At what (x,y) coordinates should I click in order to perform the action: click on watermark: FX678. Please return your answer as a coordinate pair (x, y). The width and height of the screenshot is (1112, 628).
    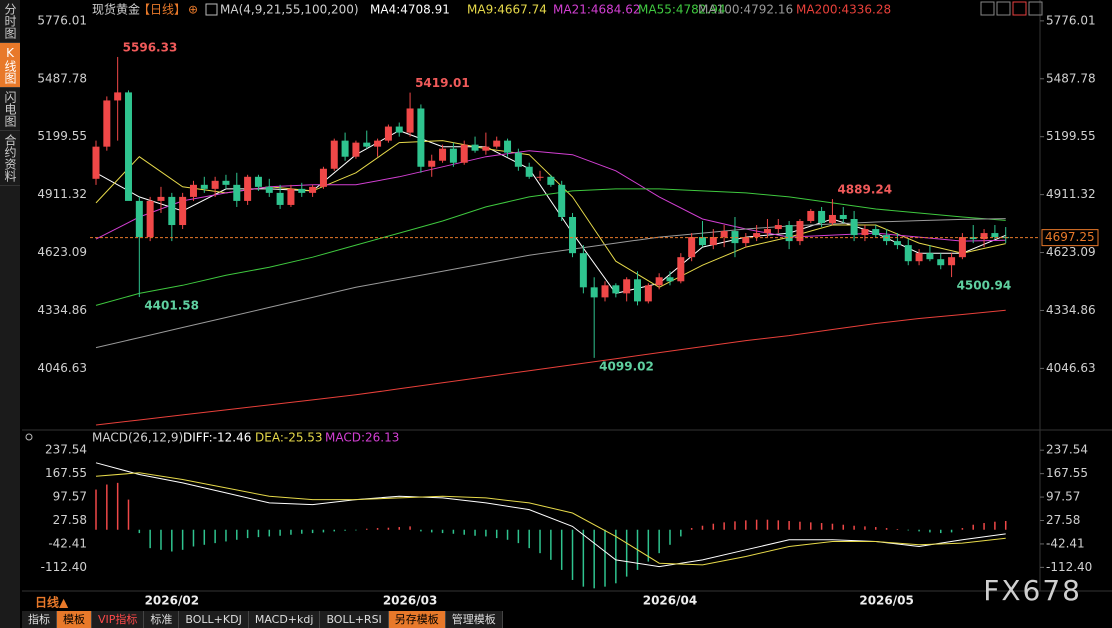
    Looking at the image, I should click on (1032, 590).